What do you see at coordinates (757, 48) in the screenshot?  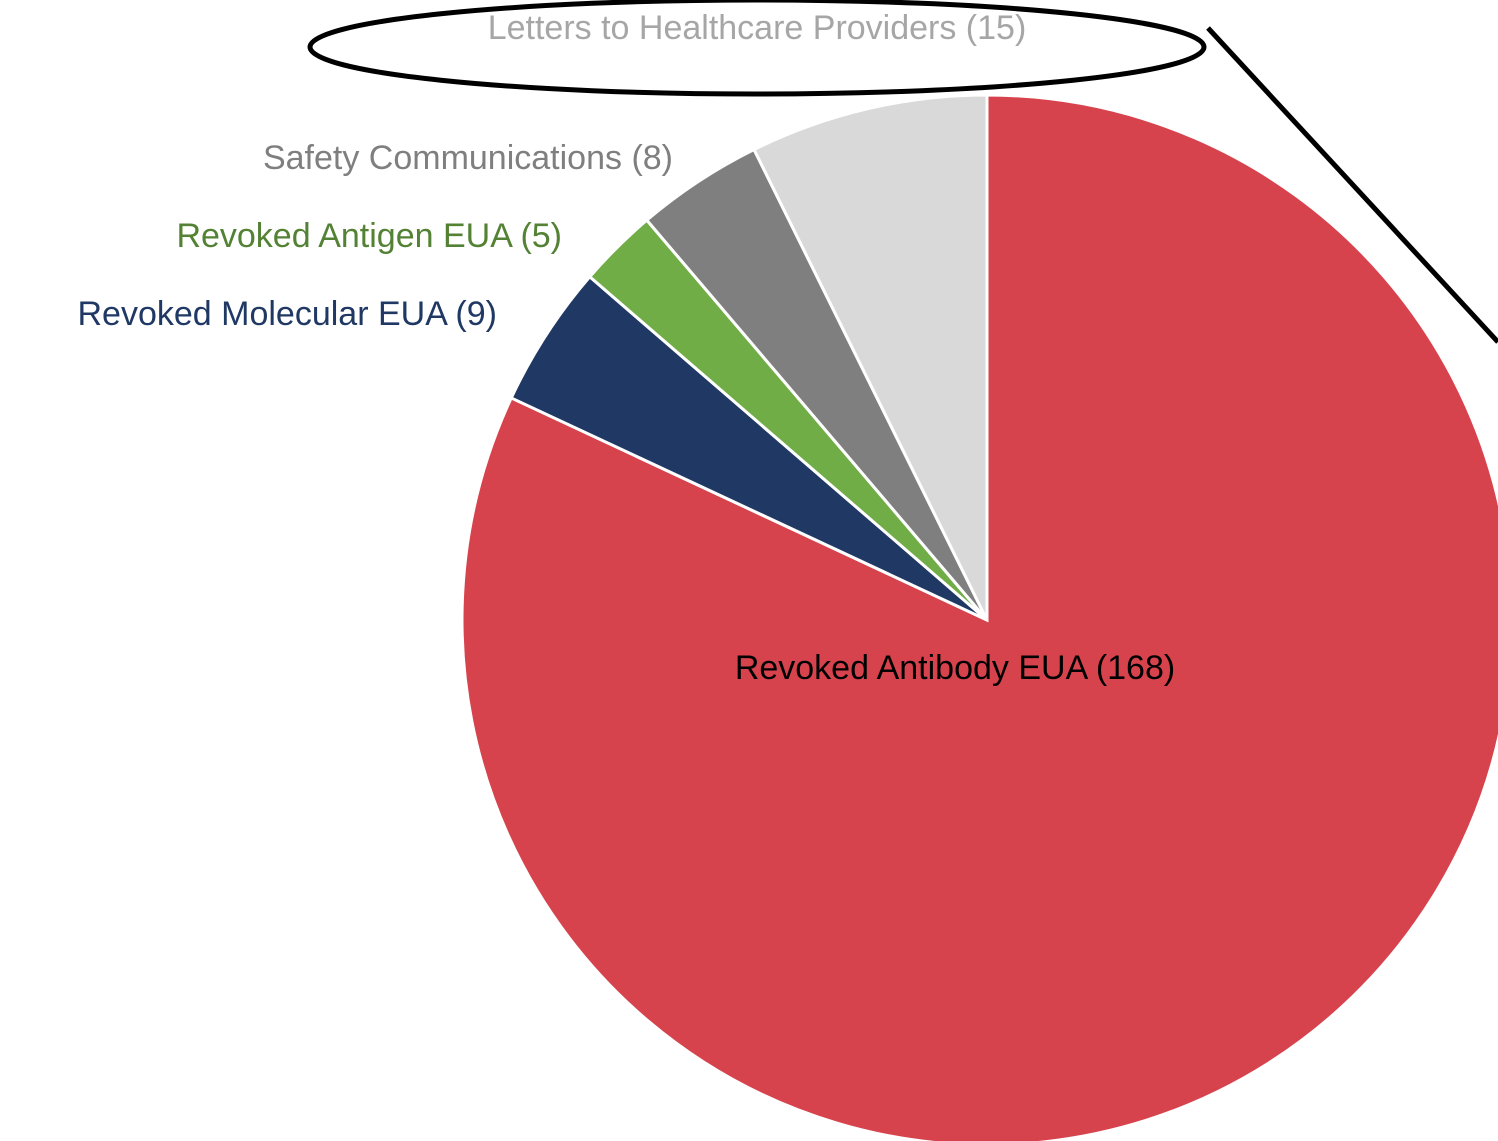 I see `callout-ellipse` at bounding box center [757, 48].